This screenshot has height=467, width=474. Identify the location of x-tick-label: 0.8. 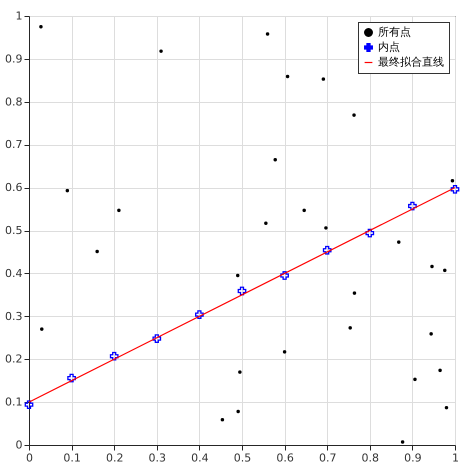
(371, 458).